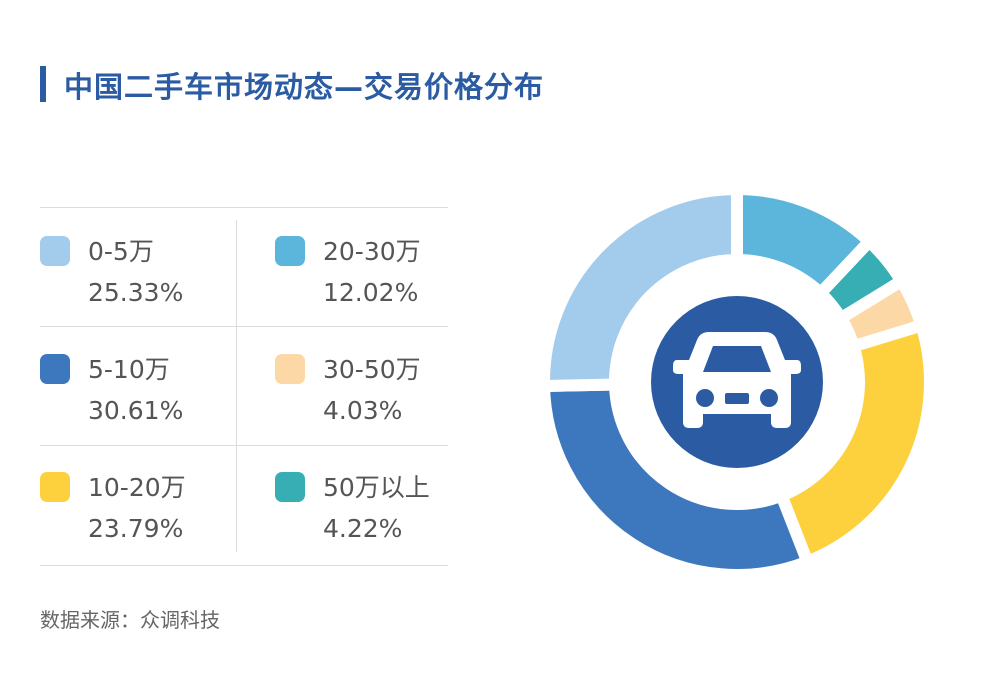 The height and width of the screenshot is (700, 1000). What do you see at coordinates (375, 267) in the screenshot?
I see `legend-item: 20-30万 12.02%` at bounding box center [375, 267].